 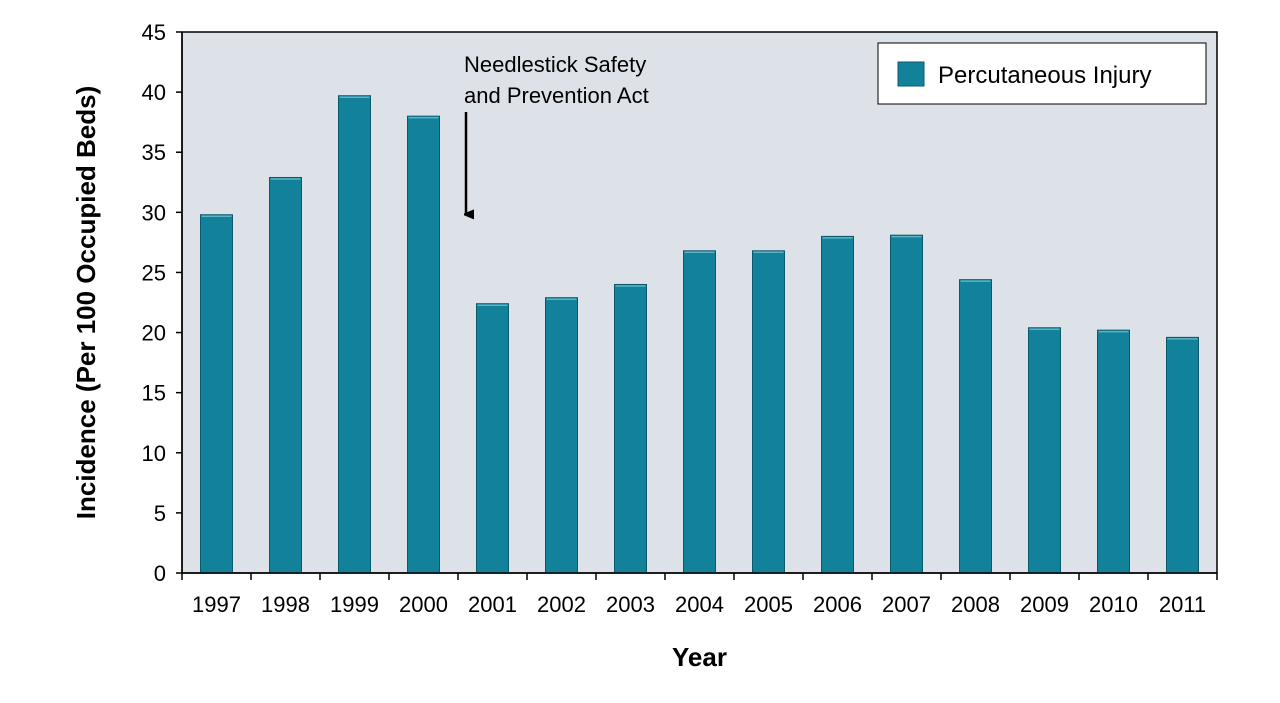 What do you see at coordinates (154, 272) in the screenshot?
I see `y-tick-label: 25` at bounding box center [154, 272].